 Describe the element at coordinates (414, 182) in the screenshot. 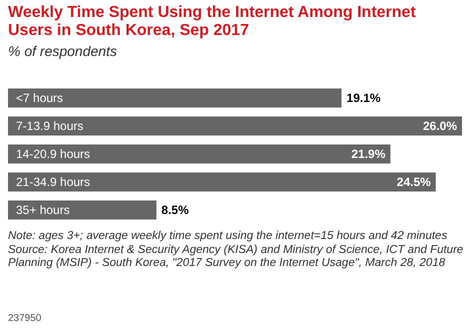

I see `data-label: 24.5%` at that location.